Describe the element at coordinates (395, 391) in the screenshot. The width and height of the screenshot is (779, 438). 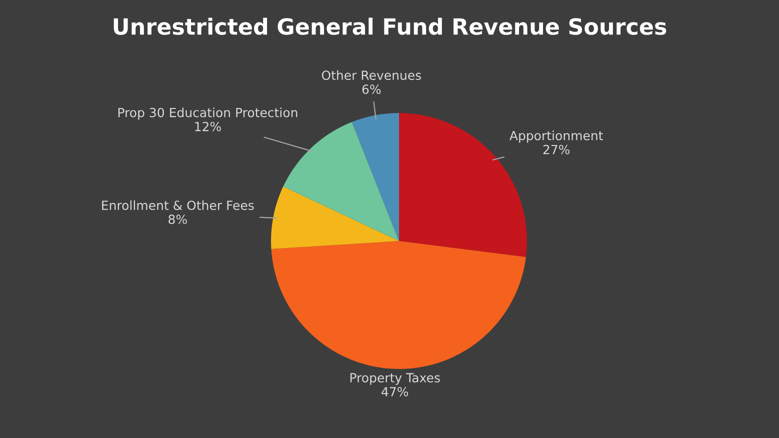
I see `data-label: 47%` at that location.